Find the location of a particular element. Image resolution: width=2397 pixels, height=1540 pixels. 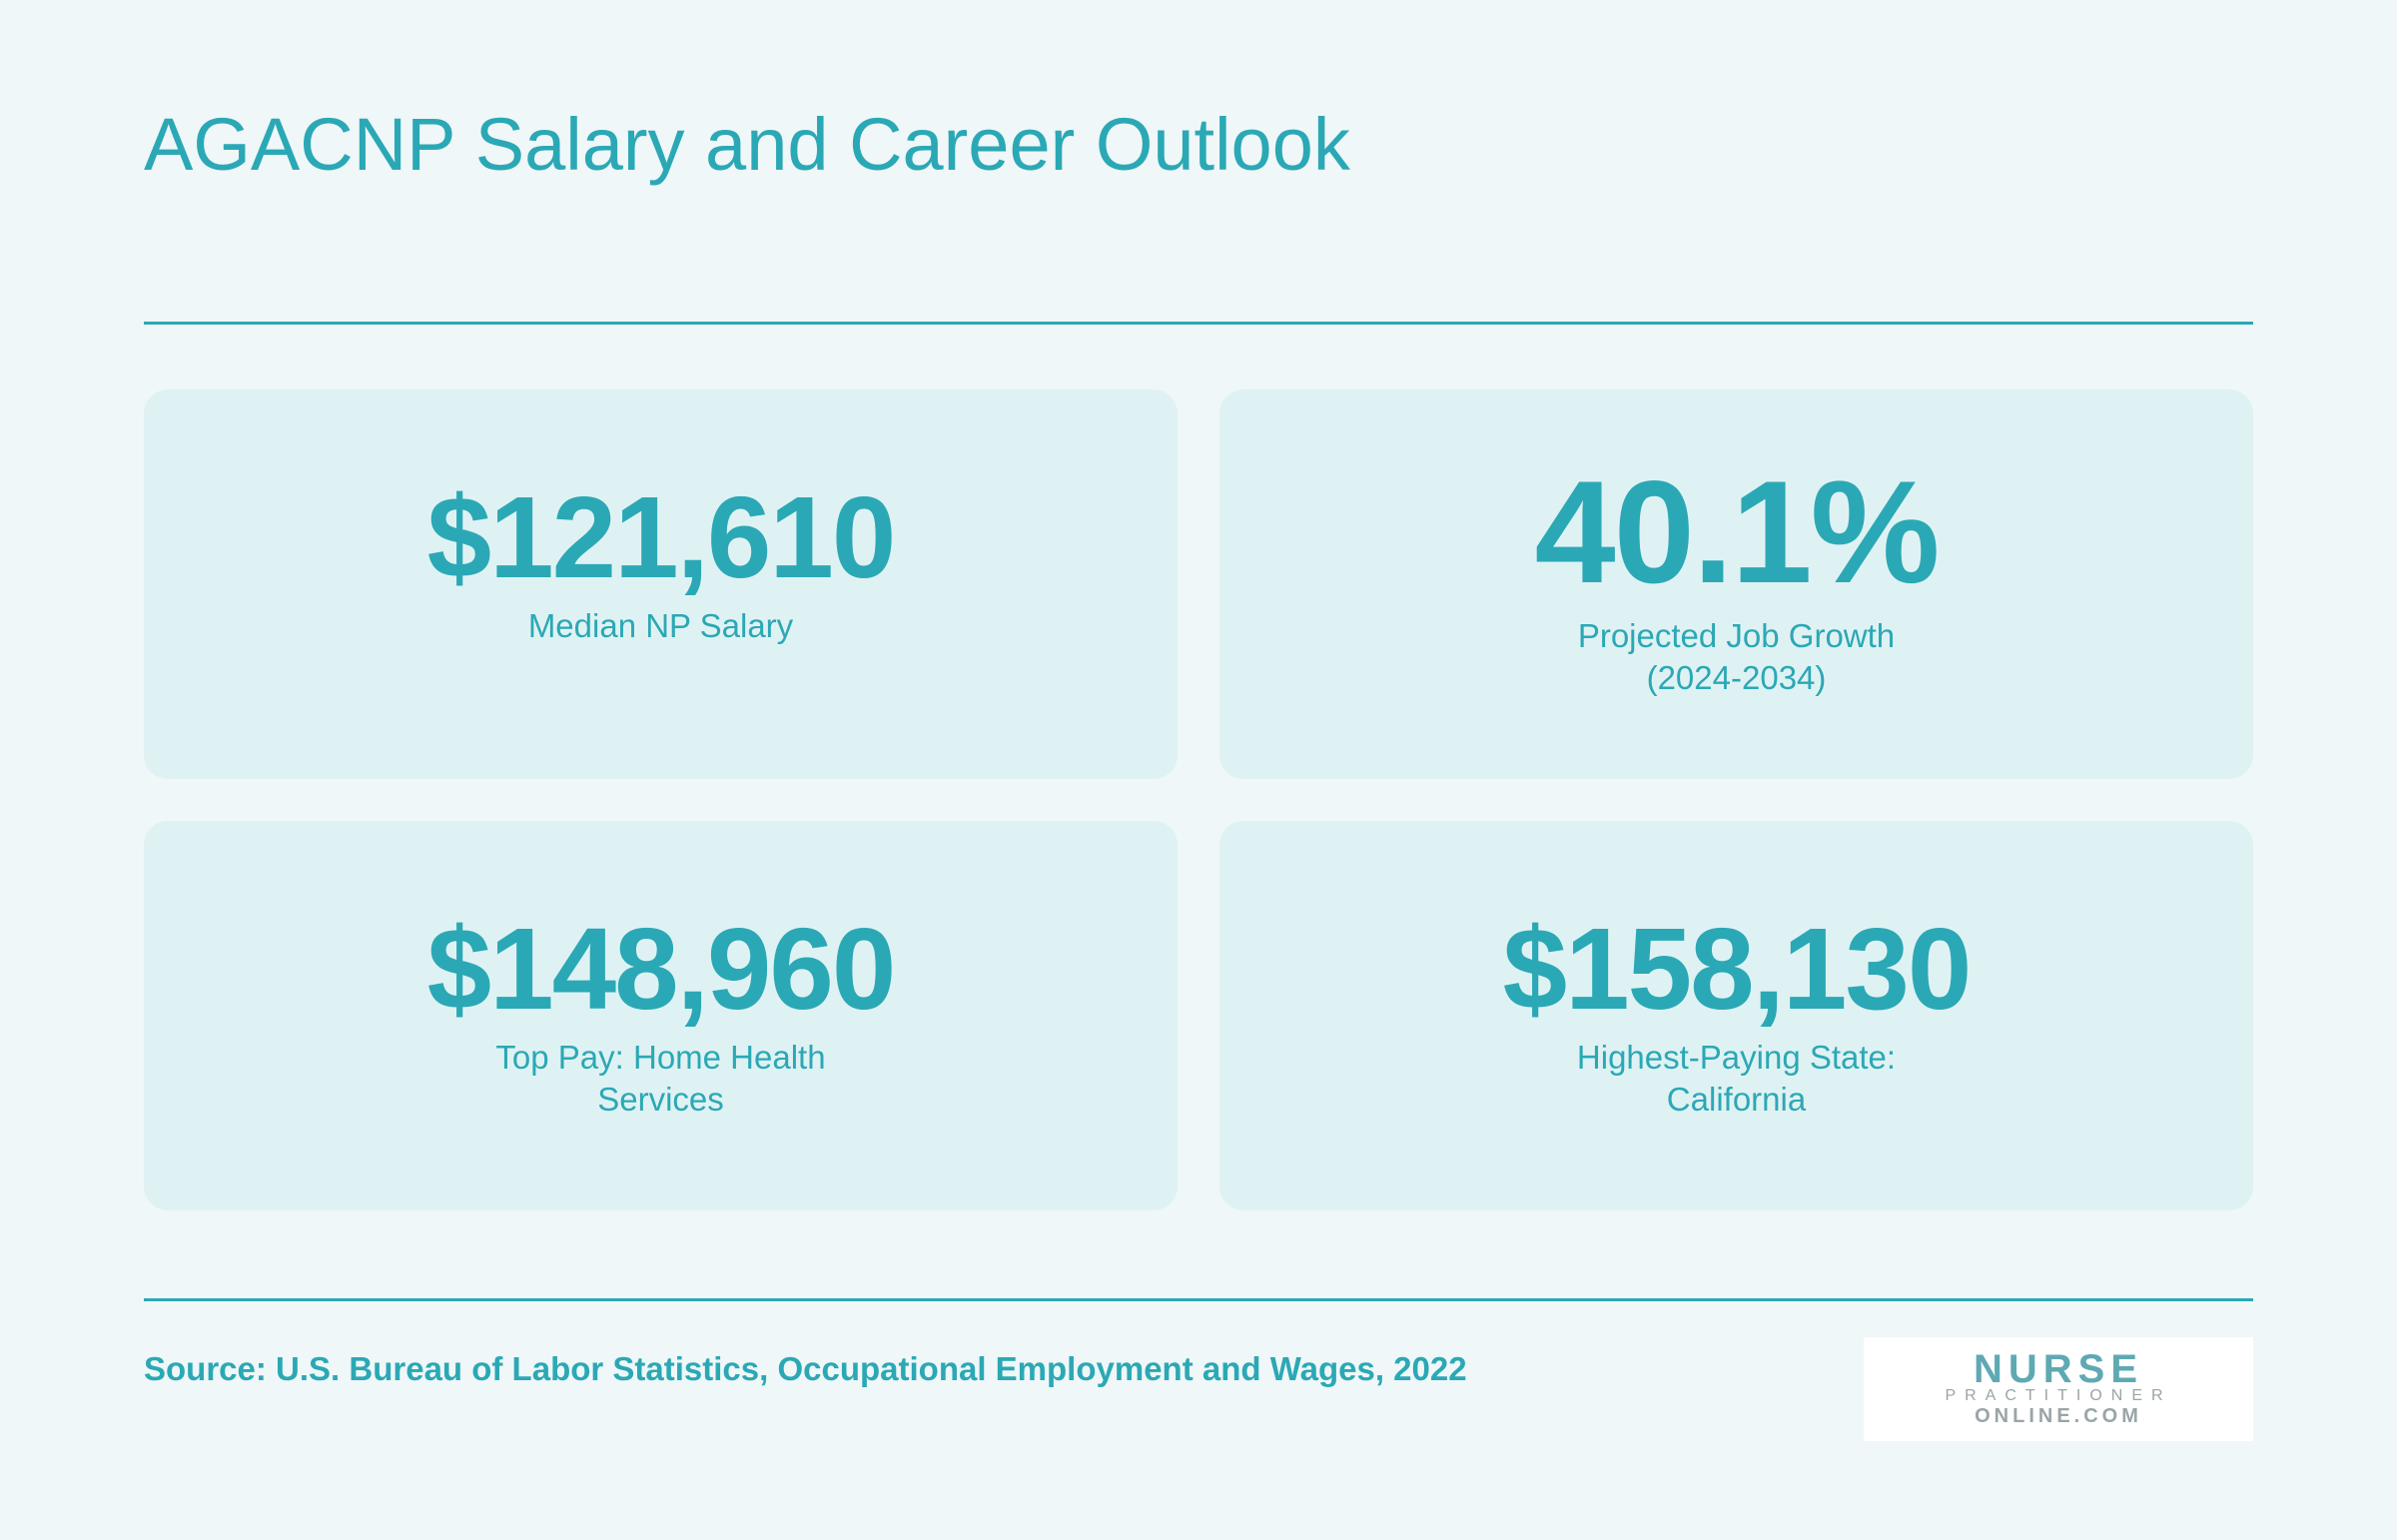

stat-value: 40.1% is located at coordinates (1737, 531).